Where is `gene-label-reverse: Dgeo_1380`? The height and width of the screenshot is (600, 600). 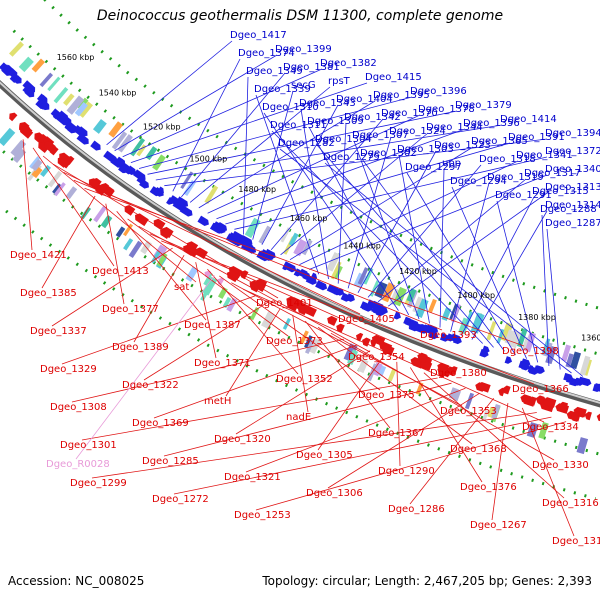 gene-label-reverse: Dgeo_1380 is located at coordinates (458, 373).